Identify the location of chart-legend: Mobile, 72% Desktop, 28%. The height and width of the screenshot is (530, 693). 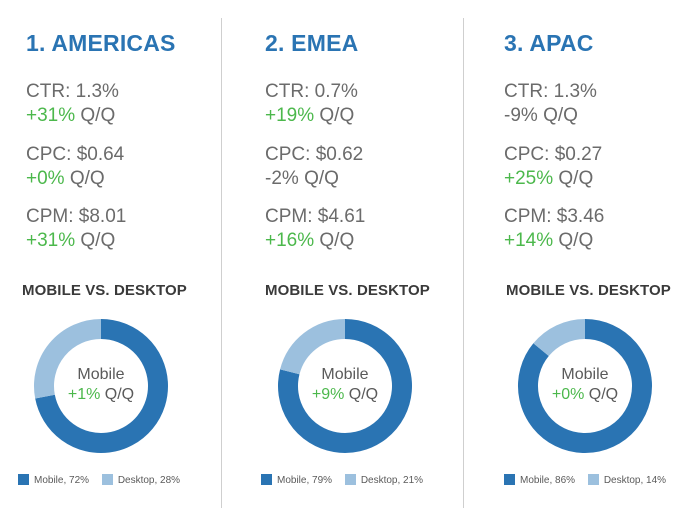
(104, 480).